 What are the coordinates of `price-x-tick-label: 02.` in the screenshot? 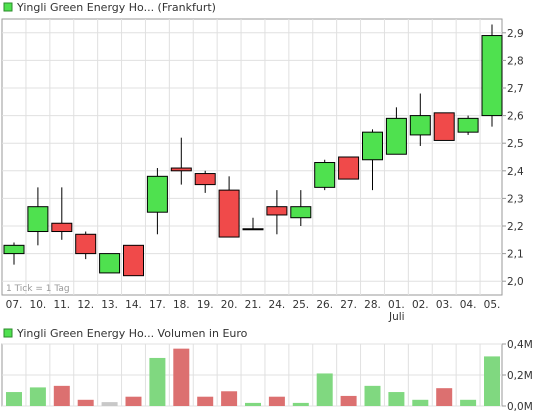 It's located at (420, 305).